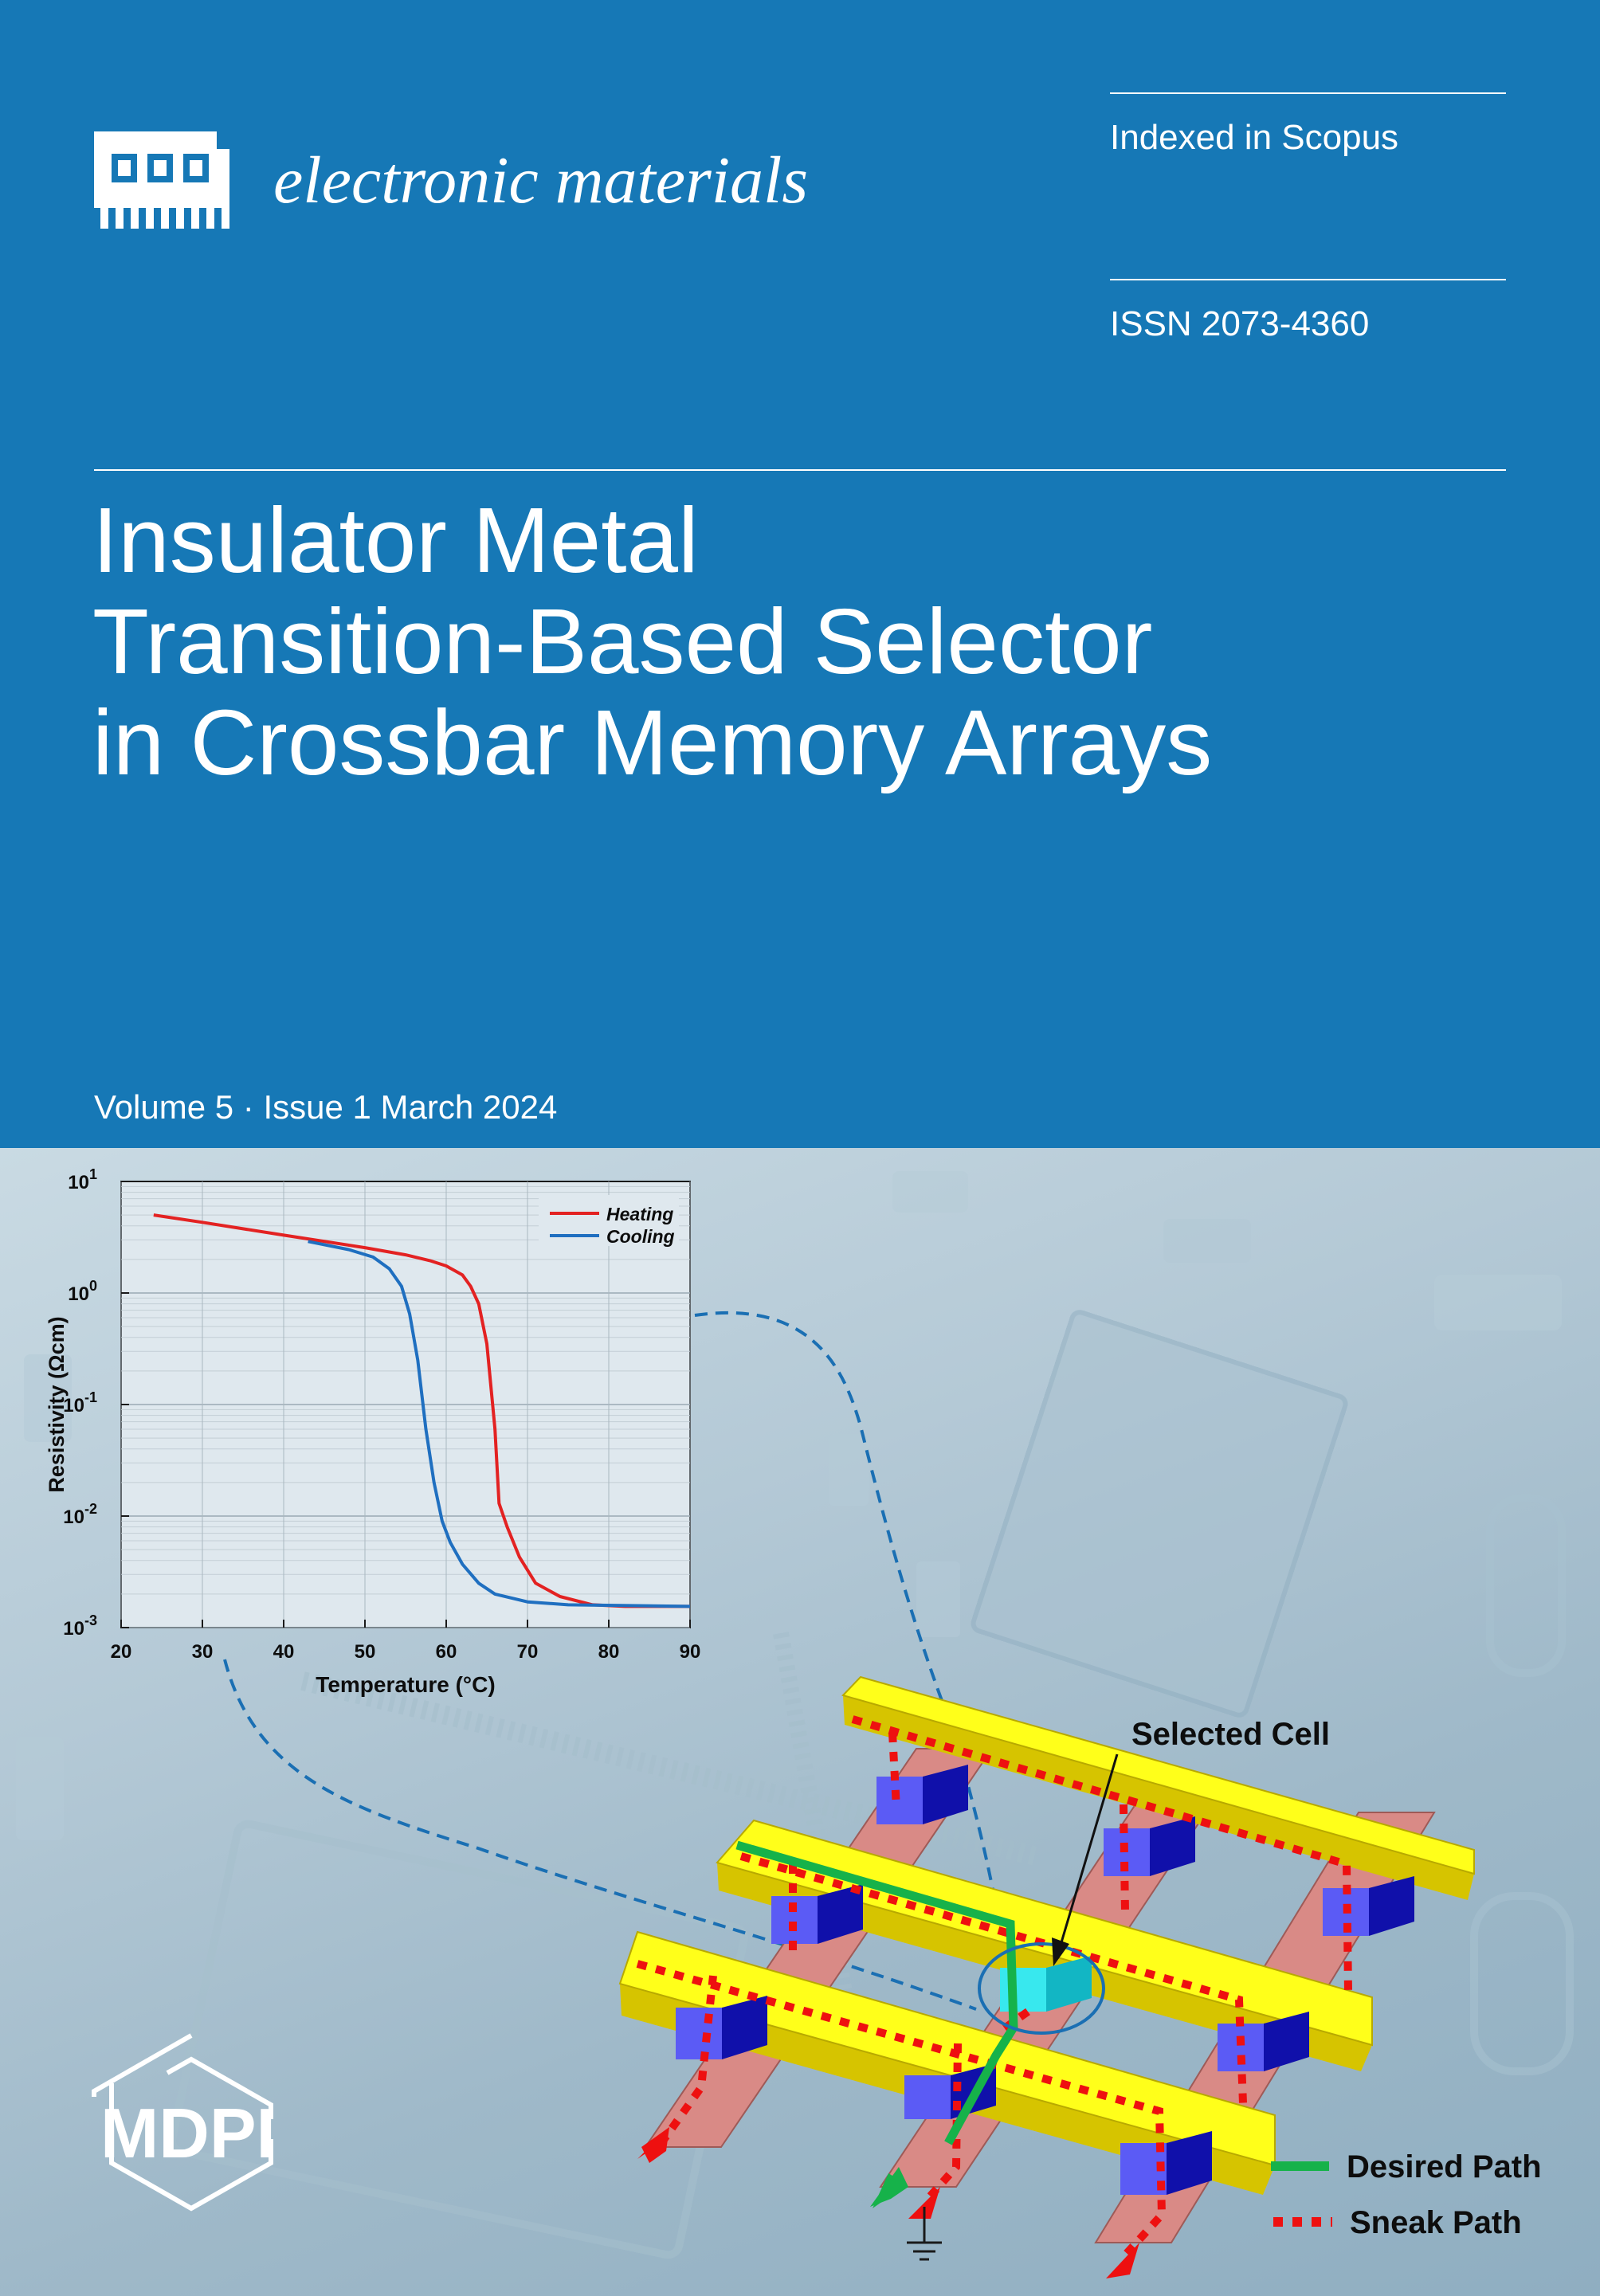 The image size is (1600, 2296). What do you see at coordinates (365, 1652) in the screenshot?
I see `x-tick-label: 50` at bounding box center [365, 1652].